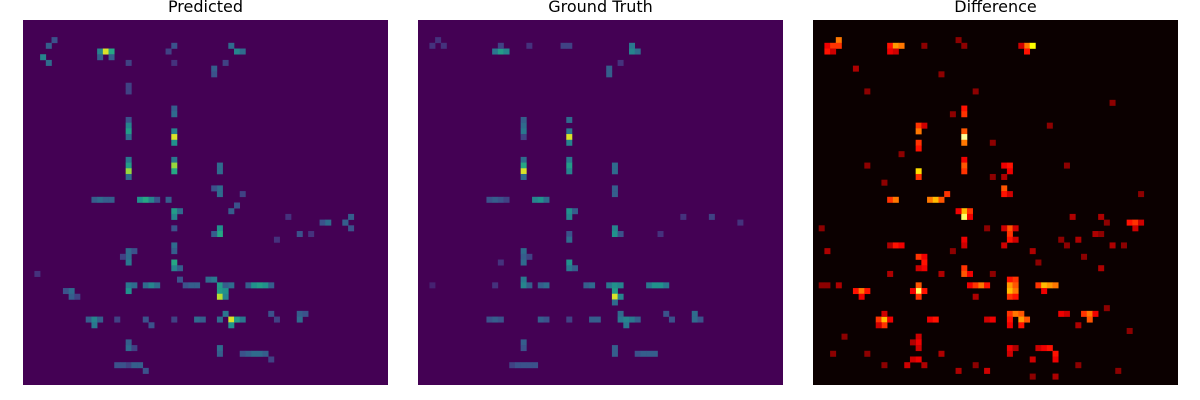 Image resolution: width=1200 pixels, height=400 pixels. I want to click on ground-truth-panel-title: Ground Truth, so click(600, 8).